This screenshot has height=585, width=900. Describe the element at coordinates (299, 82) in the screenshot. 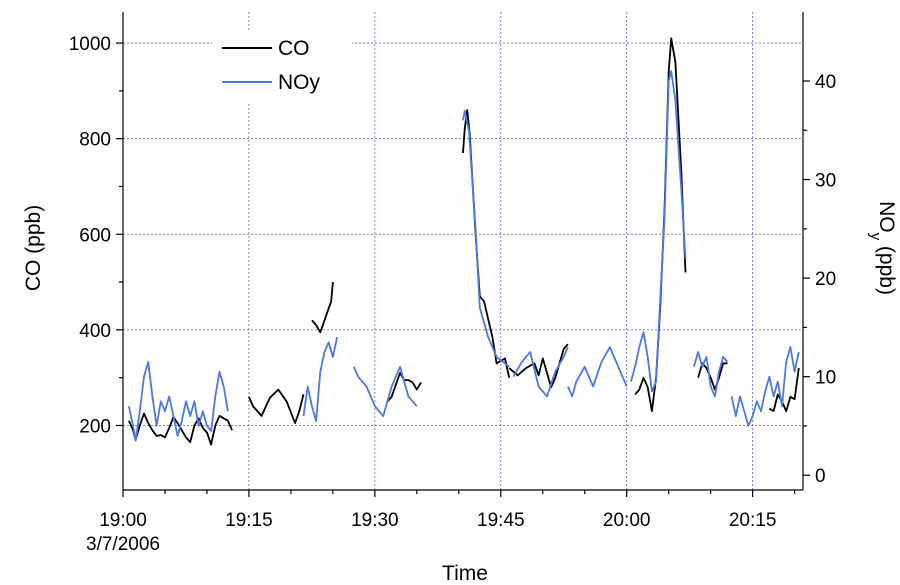

I see `legend-label-1: NOy` at that location.